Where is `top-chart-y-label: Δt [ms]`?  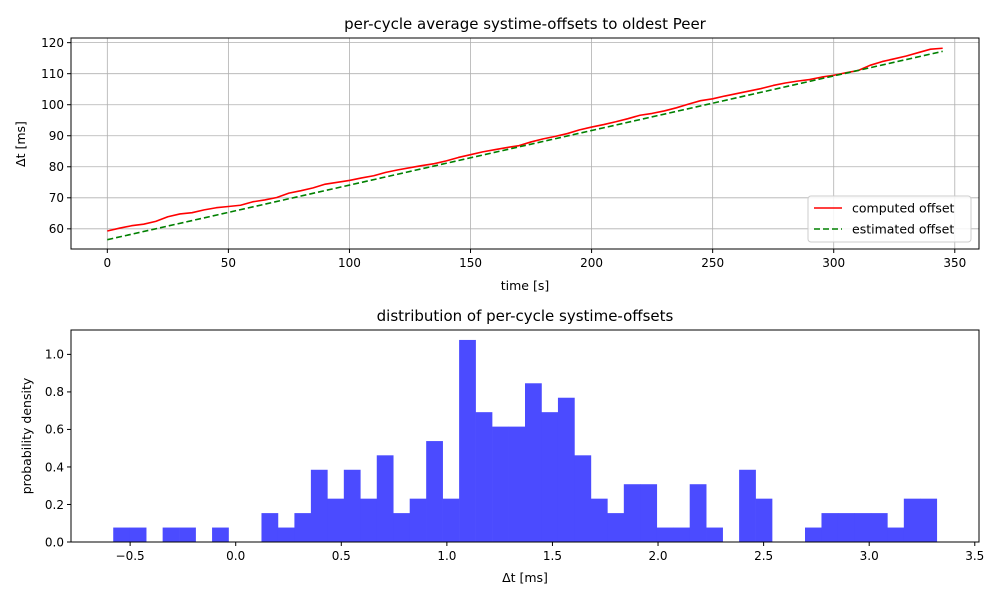 top-chart-y-label: Δt [ms] is located at coordinates (20, 144).